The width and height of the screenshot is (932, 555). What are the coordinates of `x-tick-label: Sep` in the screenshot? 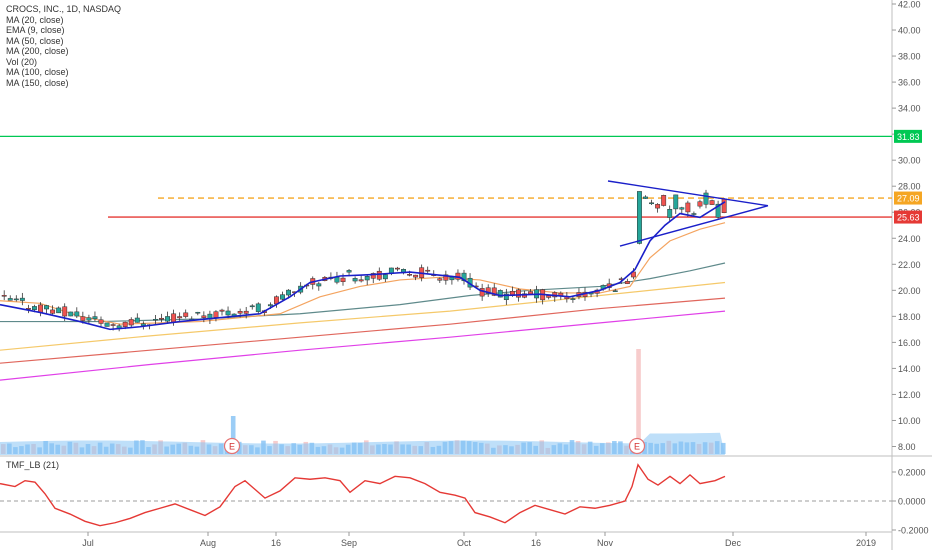 It's located at (349, 543).